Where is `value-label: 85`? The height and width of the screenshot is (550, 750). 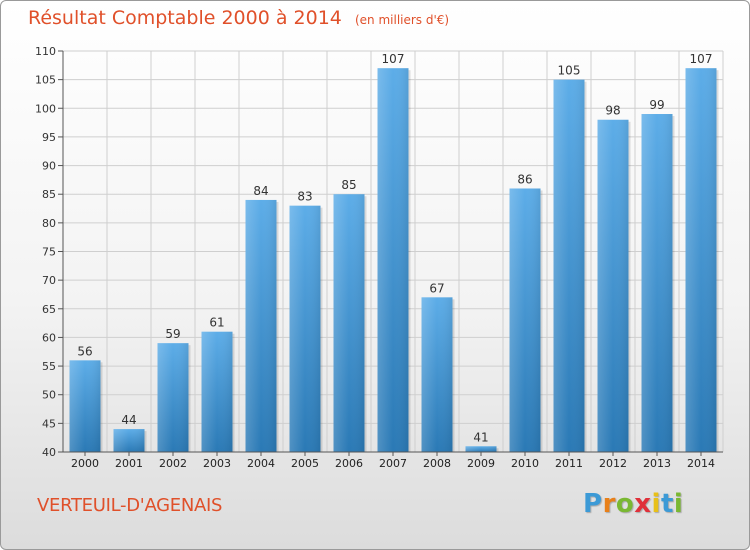 value-label: 85 is located at coordinates (348, 185).